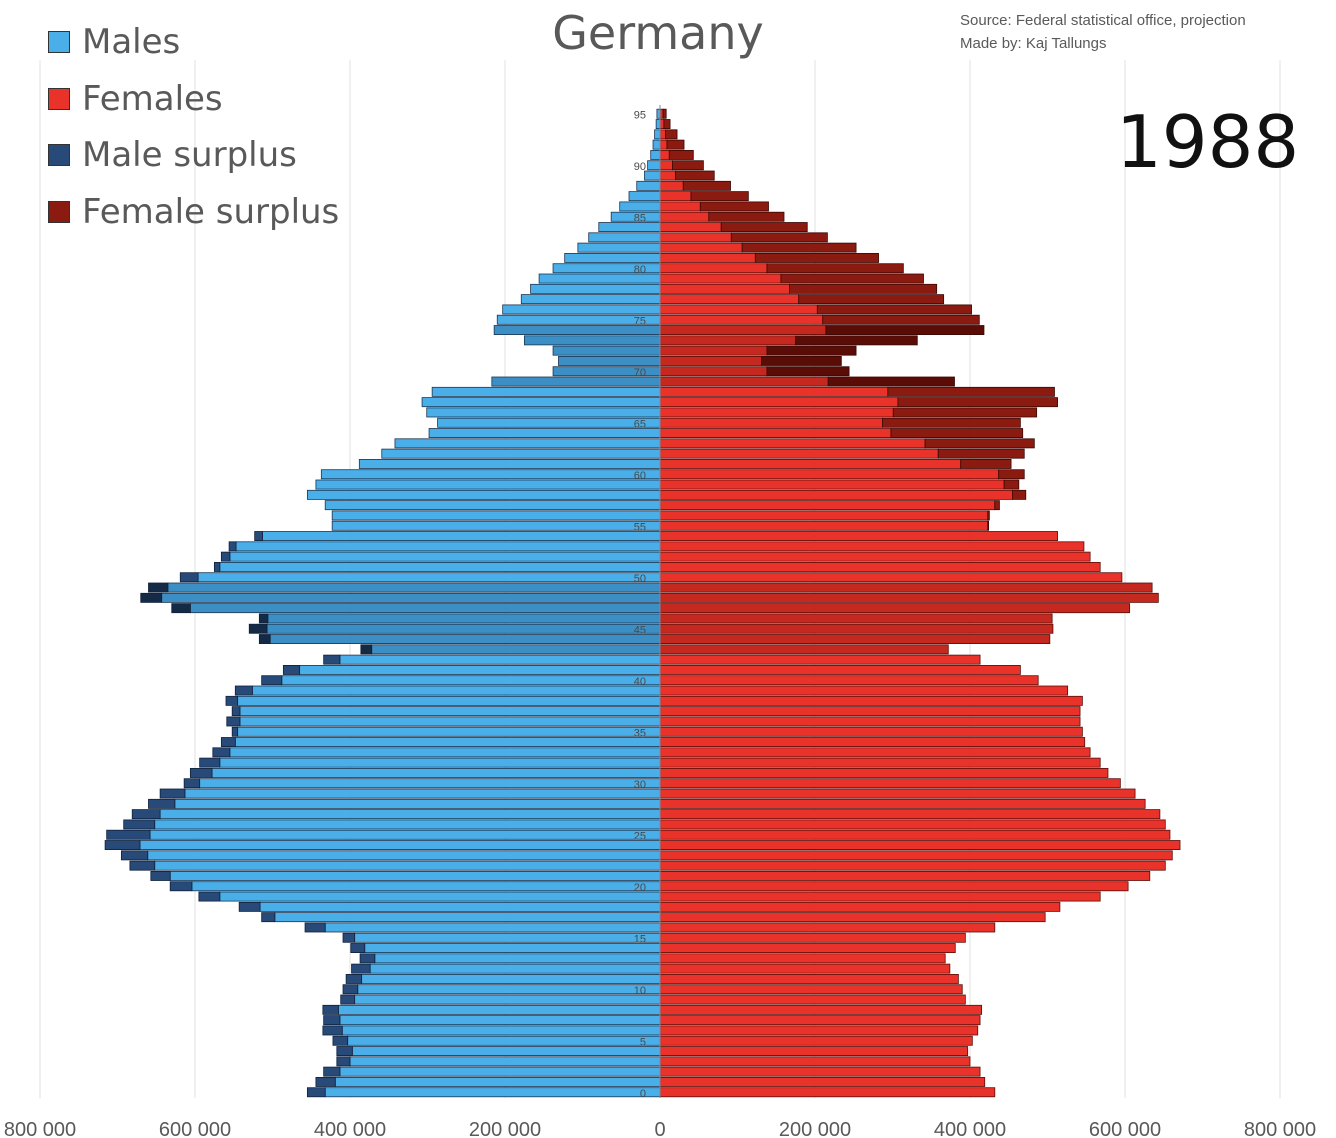  I want to click on age-tick-label: 30, so click(640, 785).